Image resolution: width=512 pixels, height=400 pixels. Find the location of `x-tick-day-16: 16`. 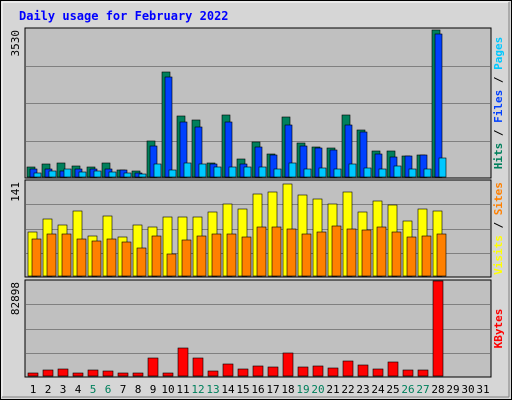

x-tick-day-16: 16 is located at coordinates (257, 389).